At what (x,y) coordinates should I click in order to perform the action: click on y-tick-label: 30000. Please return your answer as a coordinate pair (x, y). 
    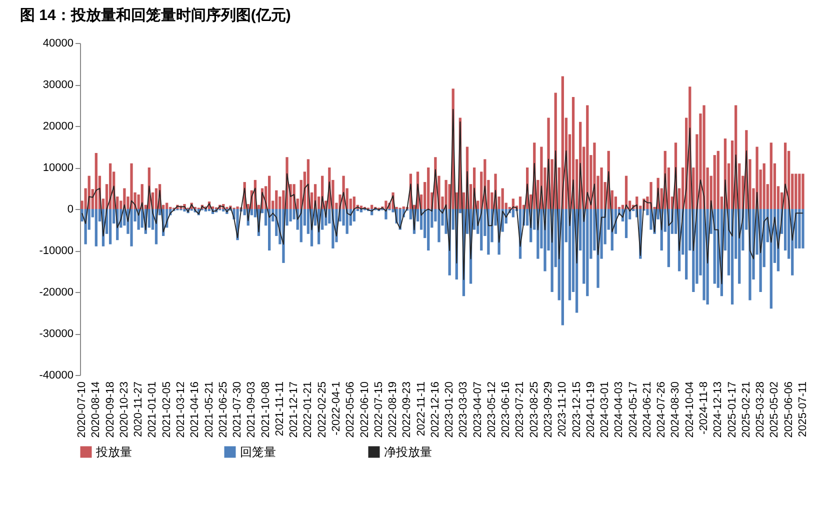
    Looking at the image, I should click on (58, 85).